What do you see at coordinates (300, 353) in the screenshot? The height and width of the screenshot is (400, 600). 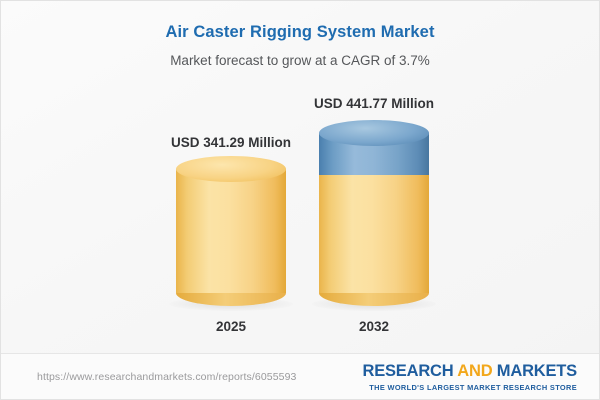 I see `footer-divider` at bounding box center [300, 353].